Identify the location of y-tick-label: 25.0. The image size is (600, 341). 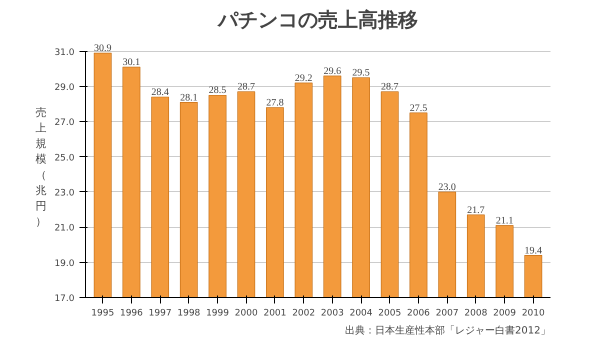
(64, 158).